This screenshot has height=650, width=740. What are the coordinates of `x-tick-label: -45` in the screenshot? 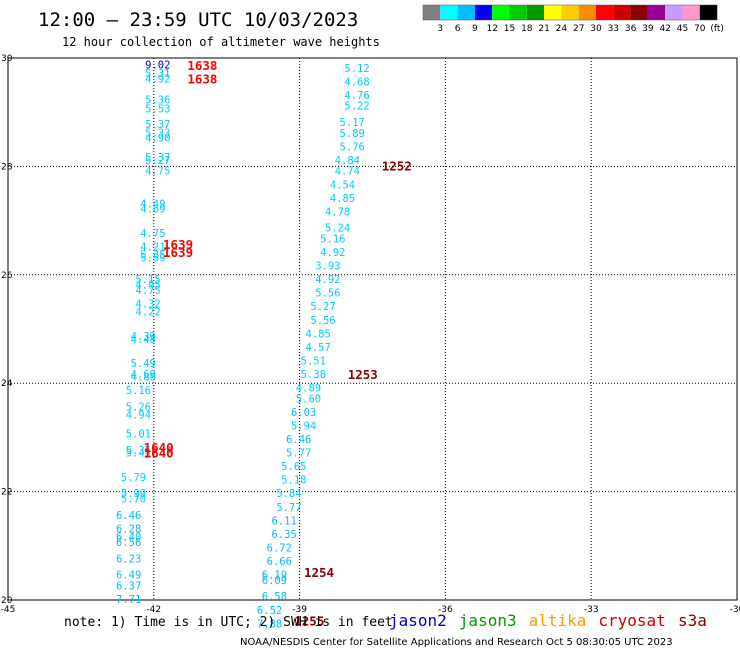 It's located at (8, 610).